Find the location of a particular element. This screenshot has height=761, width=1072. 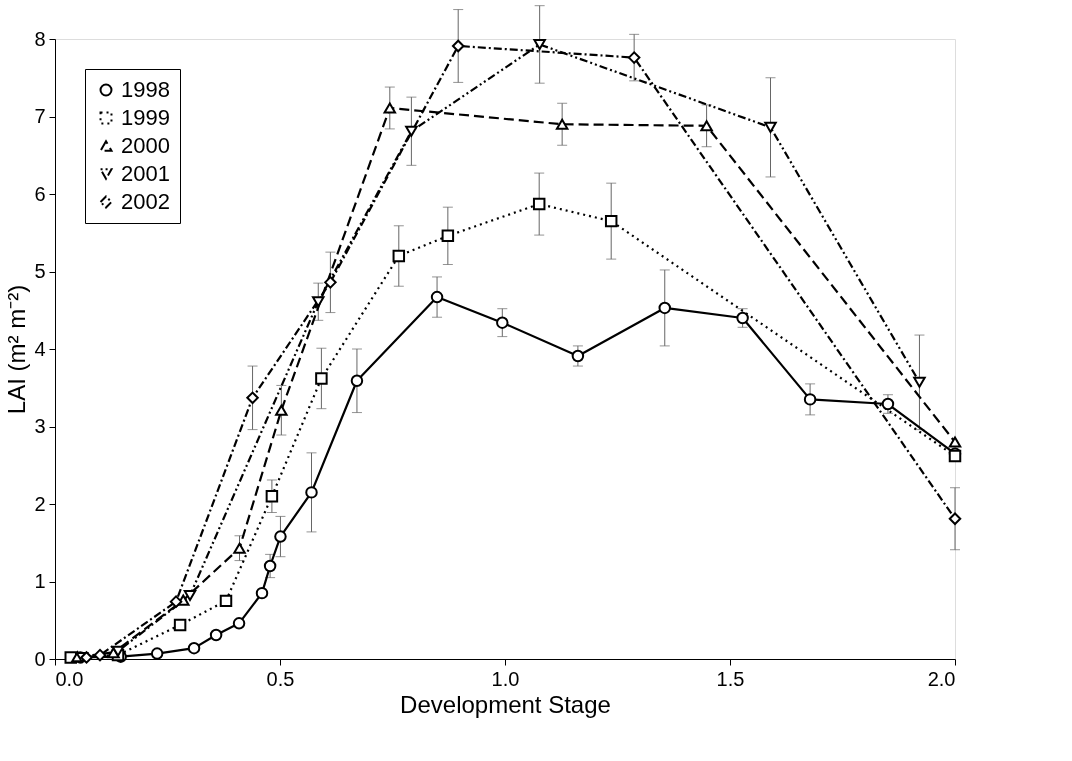

legend-label: 1998 is located at coordinates (145, 89).